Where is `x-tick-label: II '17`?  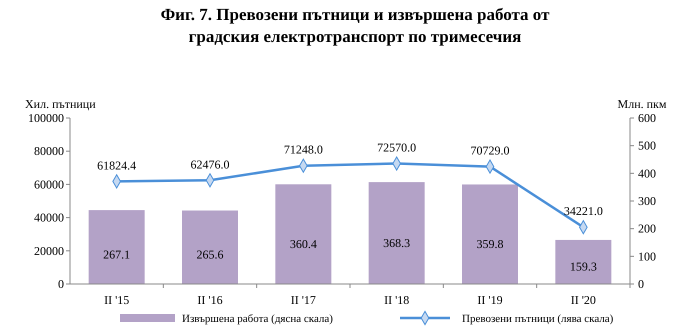 x-tick-label: II '17 is located at coordinates (303, 300).